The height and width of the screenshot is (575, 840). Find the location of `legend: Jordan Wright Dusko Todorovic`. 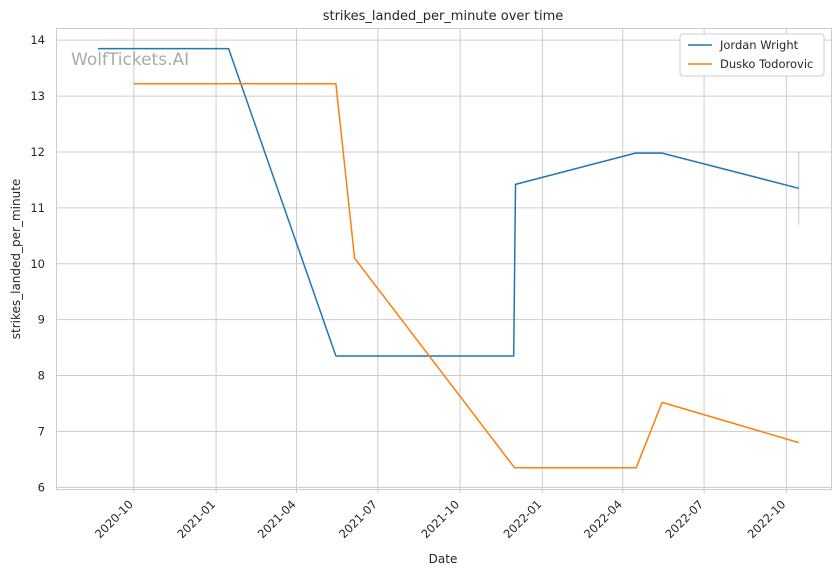

legend: Jordan Wright Dusko Todorovic is located at coordinates (752, 55).